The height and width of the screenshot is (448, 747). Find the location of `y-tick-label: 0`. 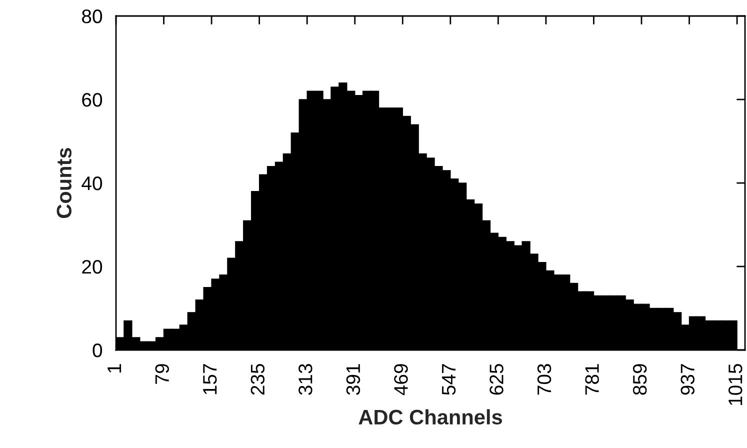

y-tick-label: 0 is located at coordinates (97, 350).